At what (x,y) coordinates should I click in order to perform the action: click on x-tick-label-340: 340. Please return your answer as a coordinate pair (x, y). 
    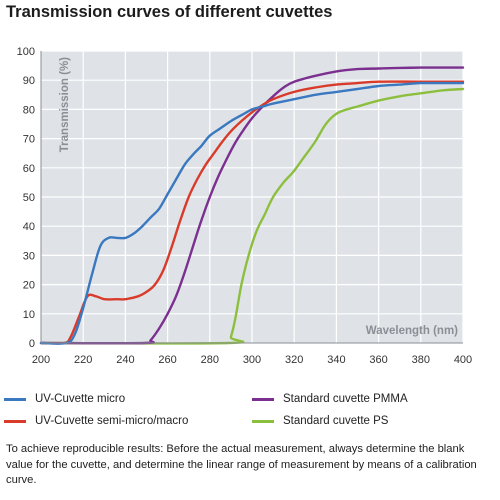
    Looking at the image, I should click on (336, 360).